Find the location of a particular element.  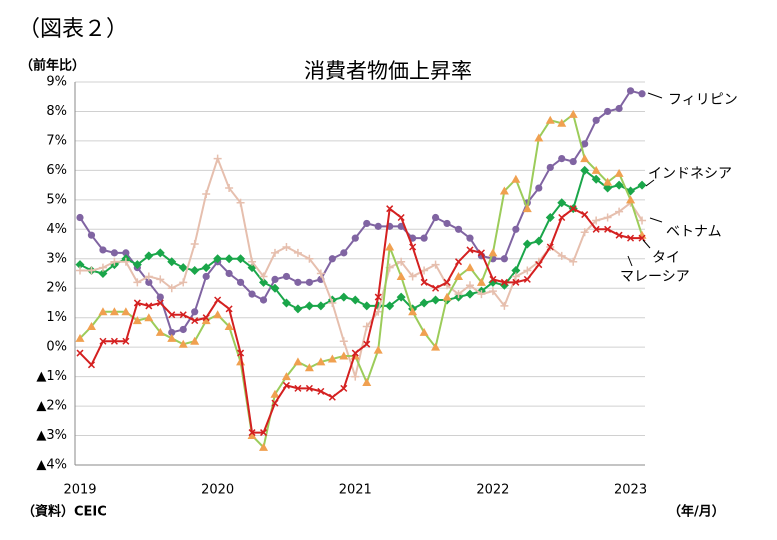

y-tick-label: ▲3% is located at coordinates (51, 435).